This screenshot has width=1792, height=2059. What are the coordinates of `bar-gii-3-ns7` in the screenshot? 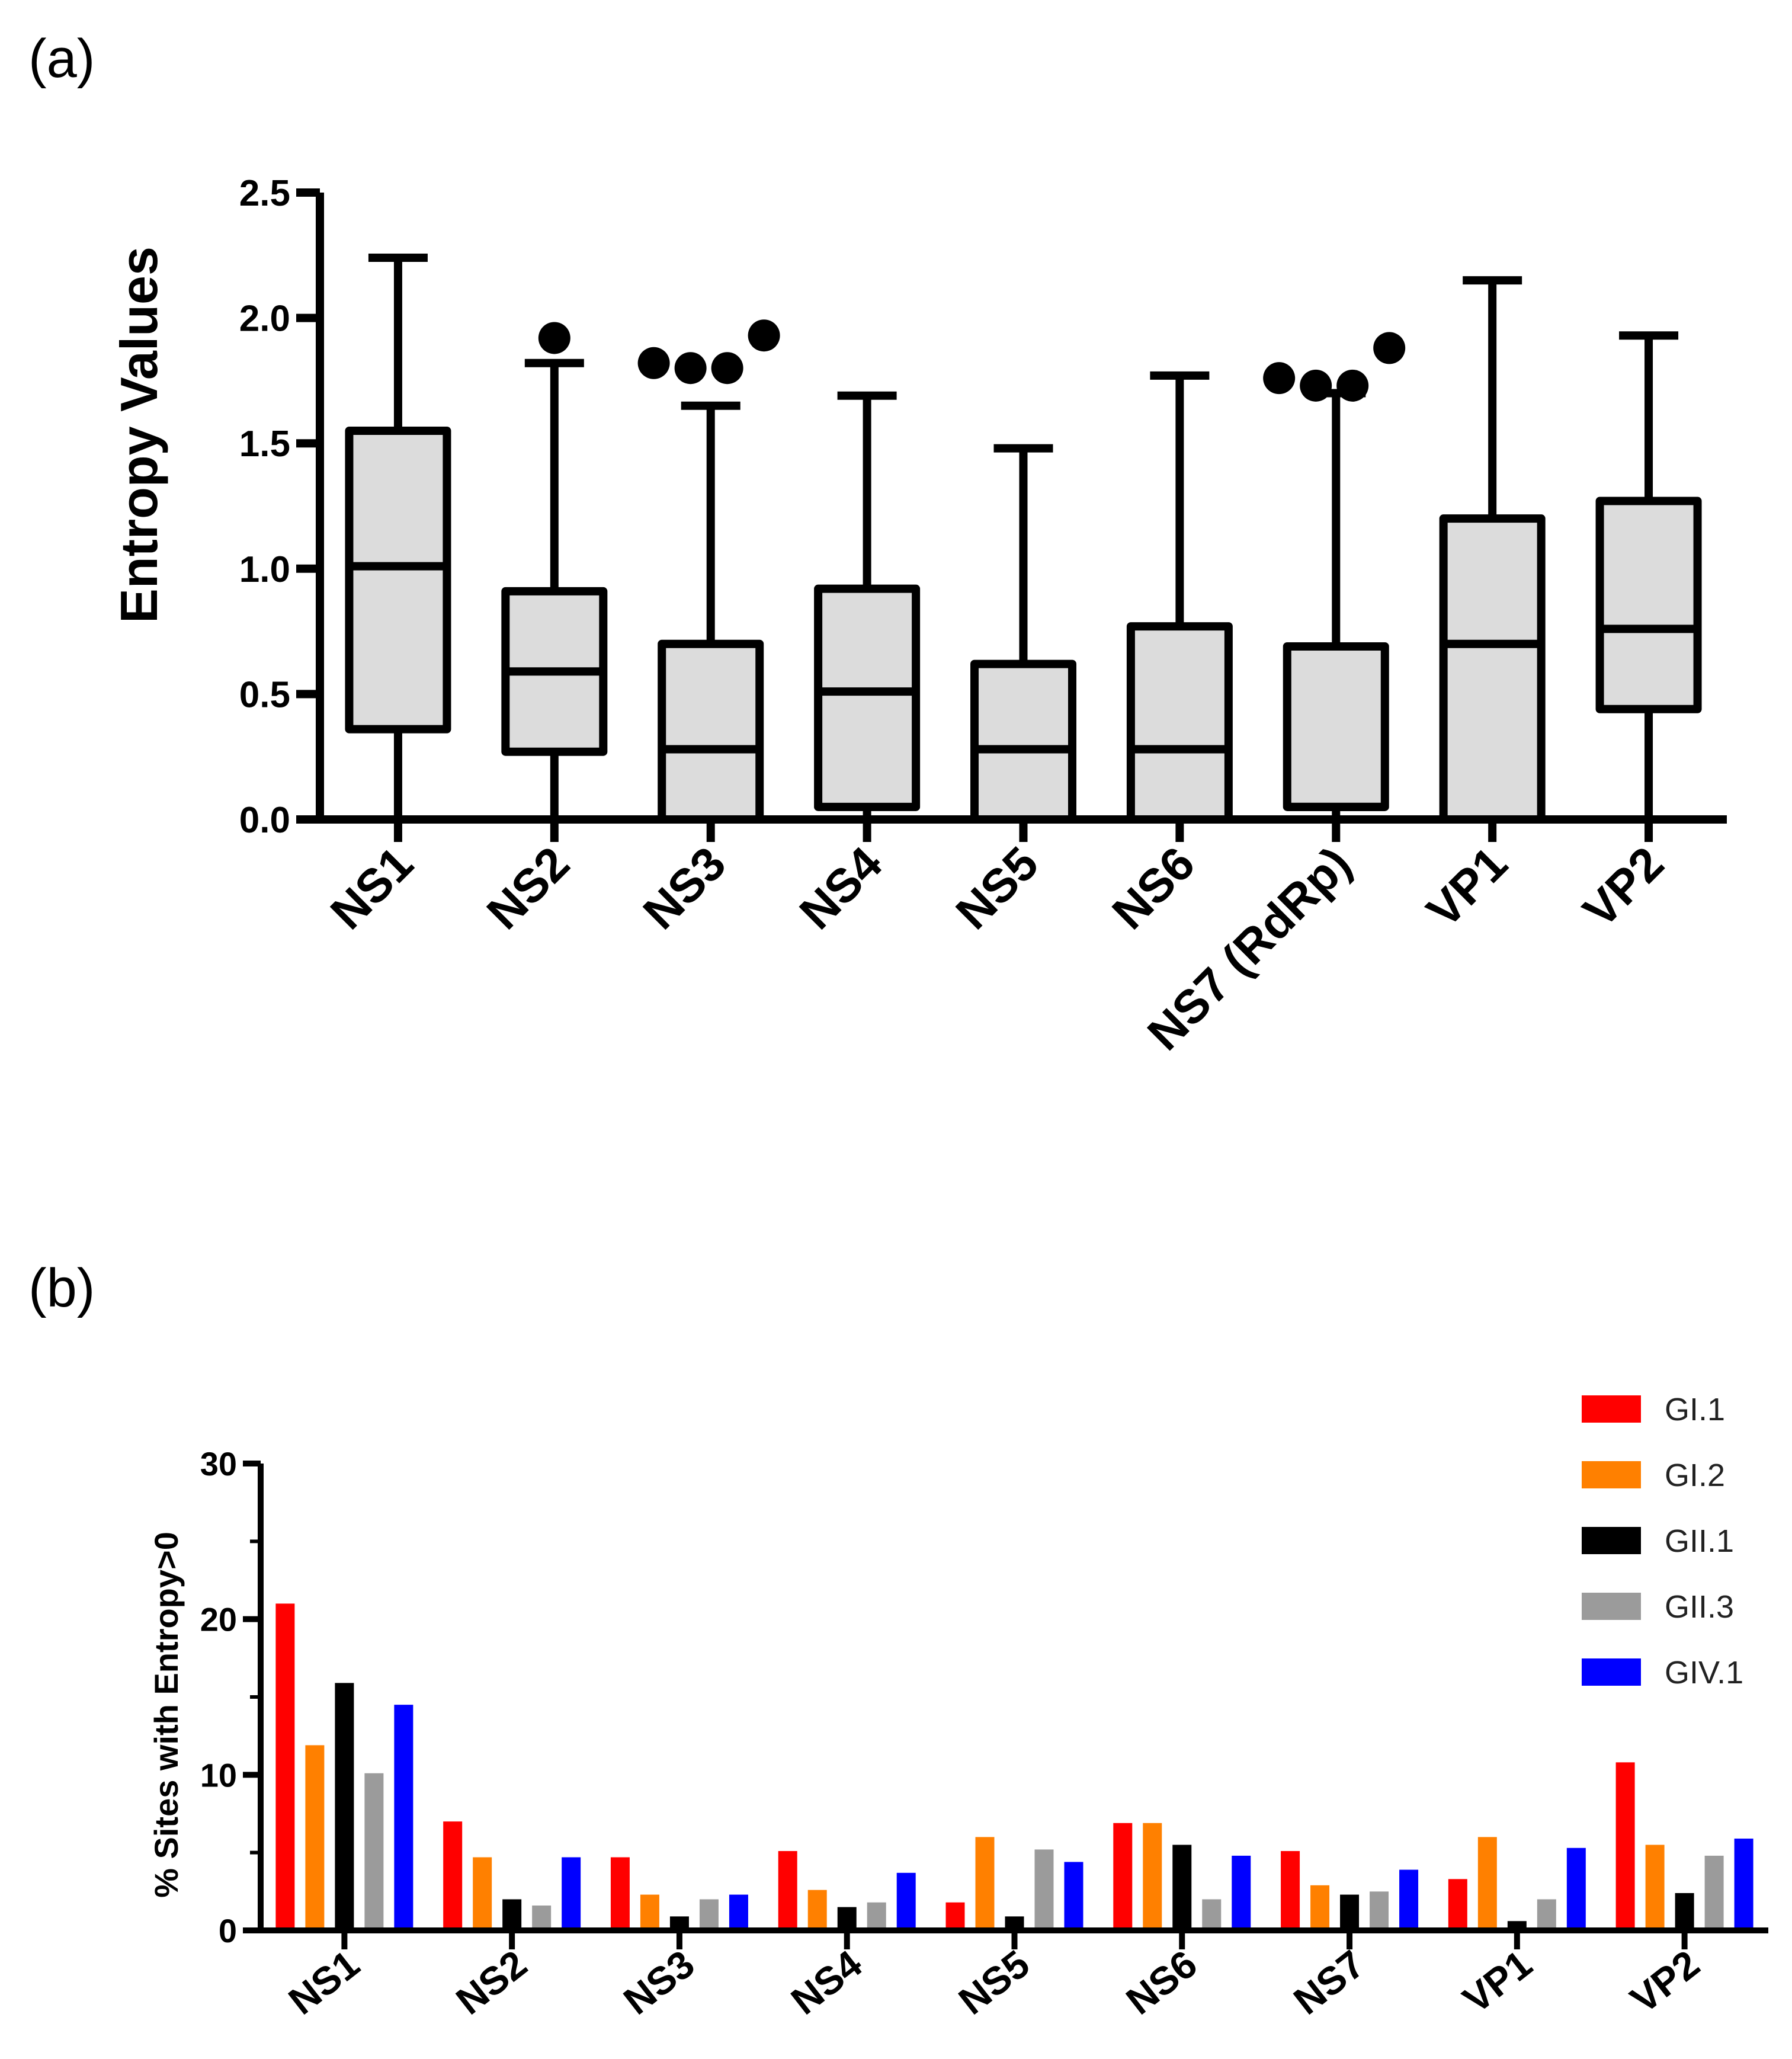 It's located at (1380, 1910).